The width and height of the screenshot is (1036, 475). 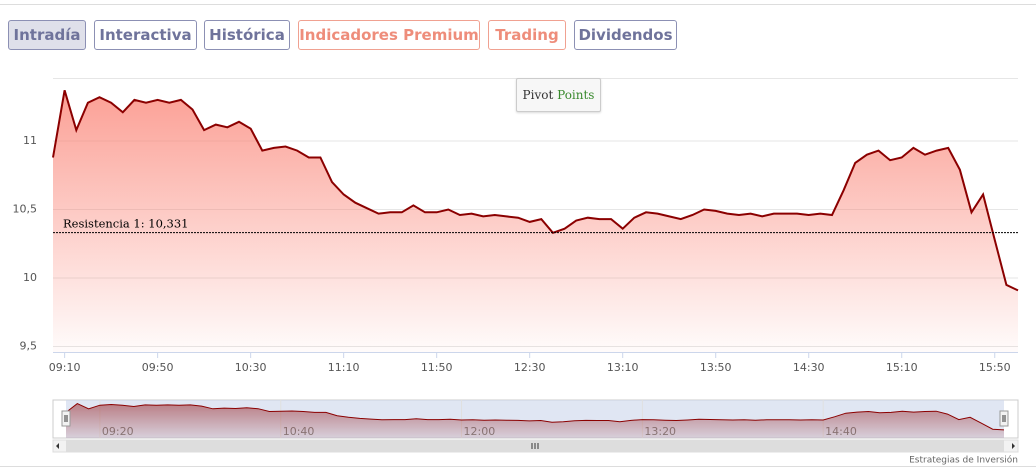 I want to click on resistance-label: Resistencia 1: 10,331, so click(x=126, y=224).